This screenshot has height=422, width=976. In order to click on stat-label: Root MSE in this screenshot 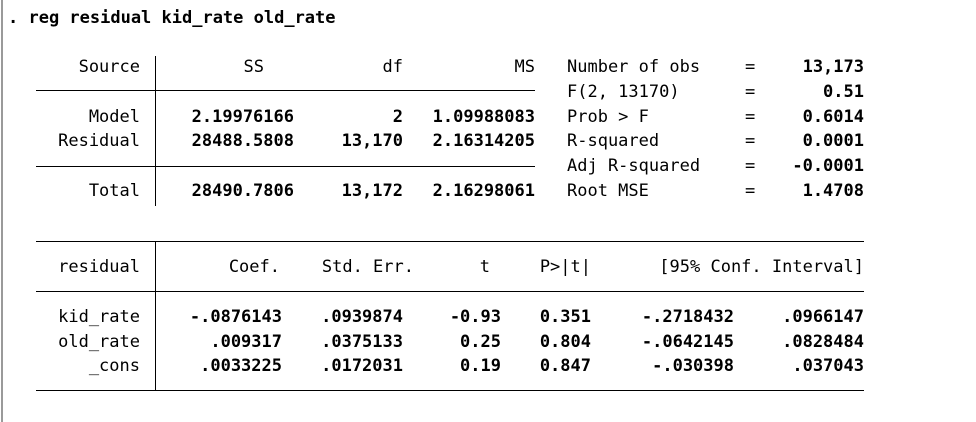, I will do `click(608, 191)`.